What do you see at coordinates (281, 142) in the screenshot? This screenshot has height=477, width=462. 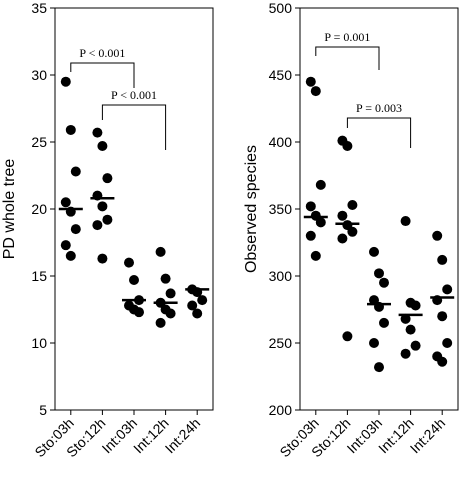 I see `y-tick-label: 400` at bounding box center [281, 142].